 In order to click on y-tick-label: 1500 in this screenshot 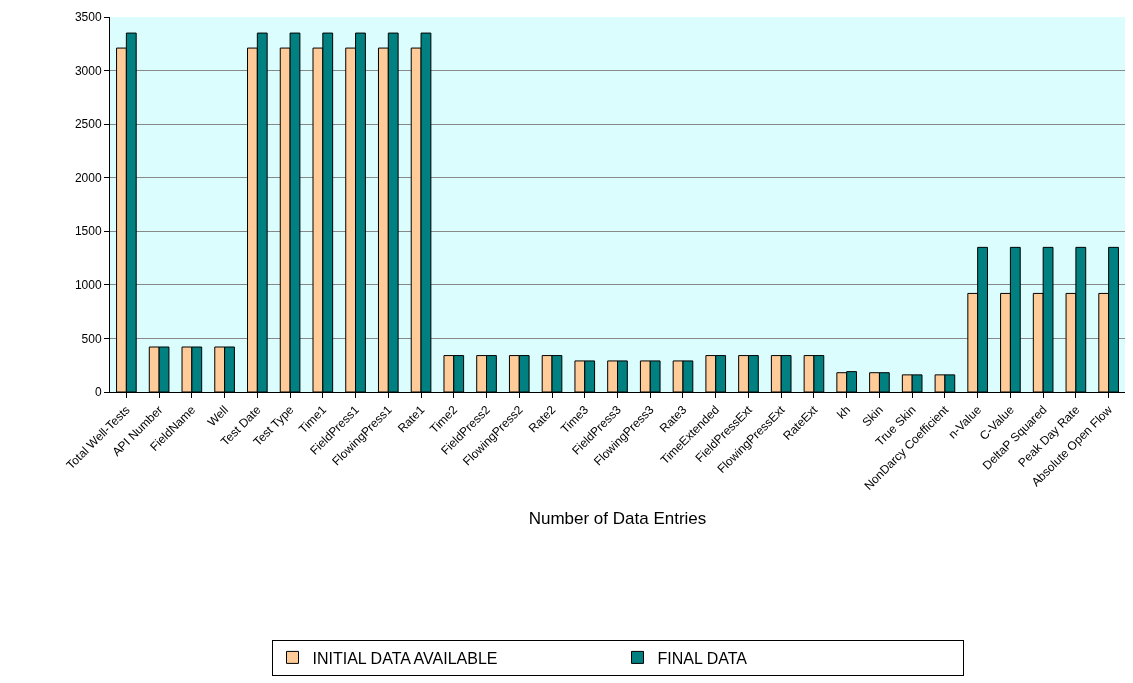, I will do `click(88, 231)`.